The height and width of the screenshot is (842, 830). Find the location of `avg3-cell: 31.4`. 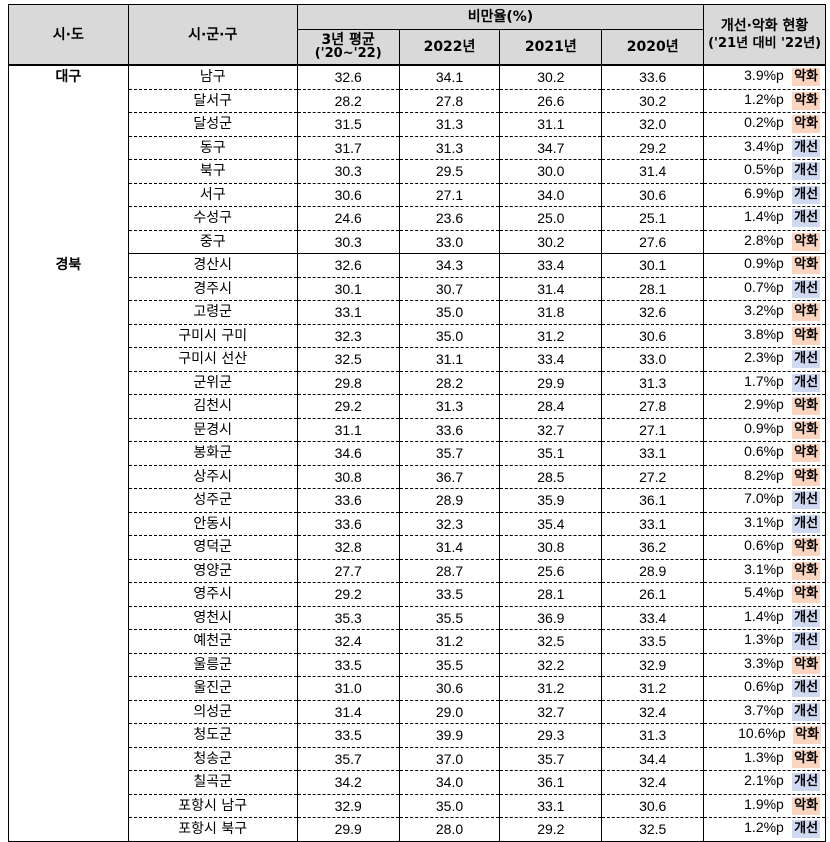

avg3-cell: 31.4 is located at coordinates (348, 712).